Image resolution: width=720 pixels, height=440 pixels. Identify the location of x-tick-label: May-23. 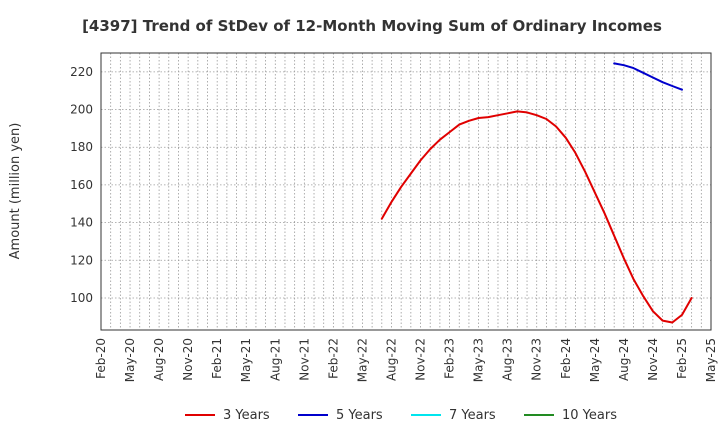
(479, 360).